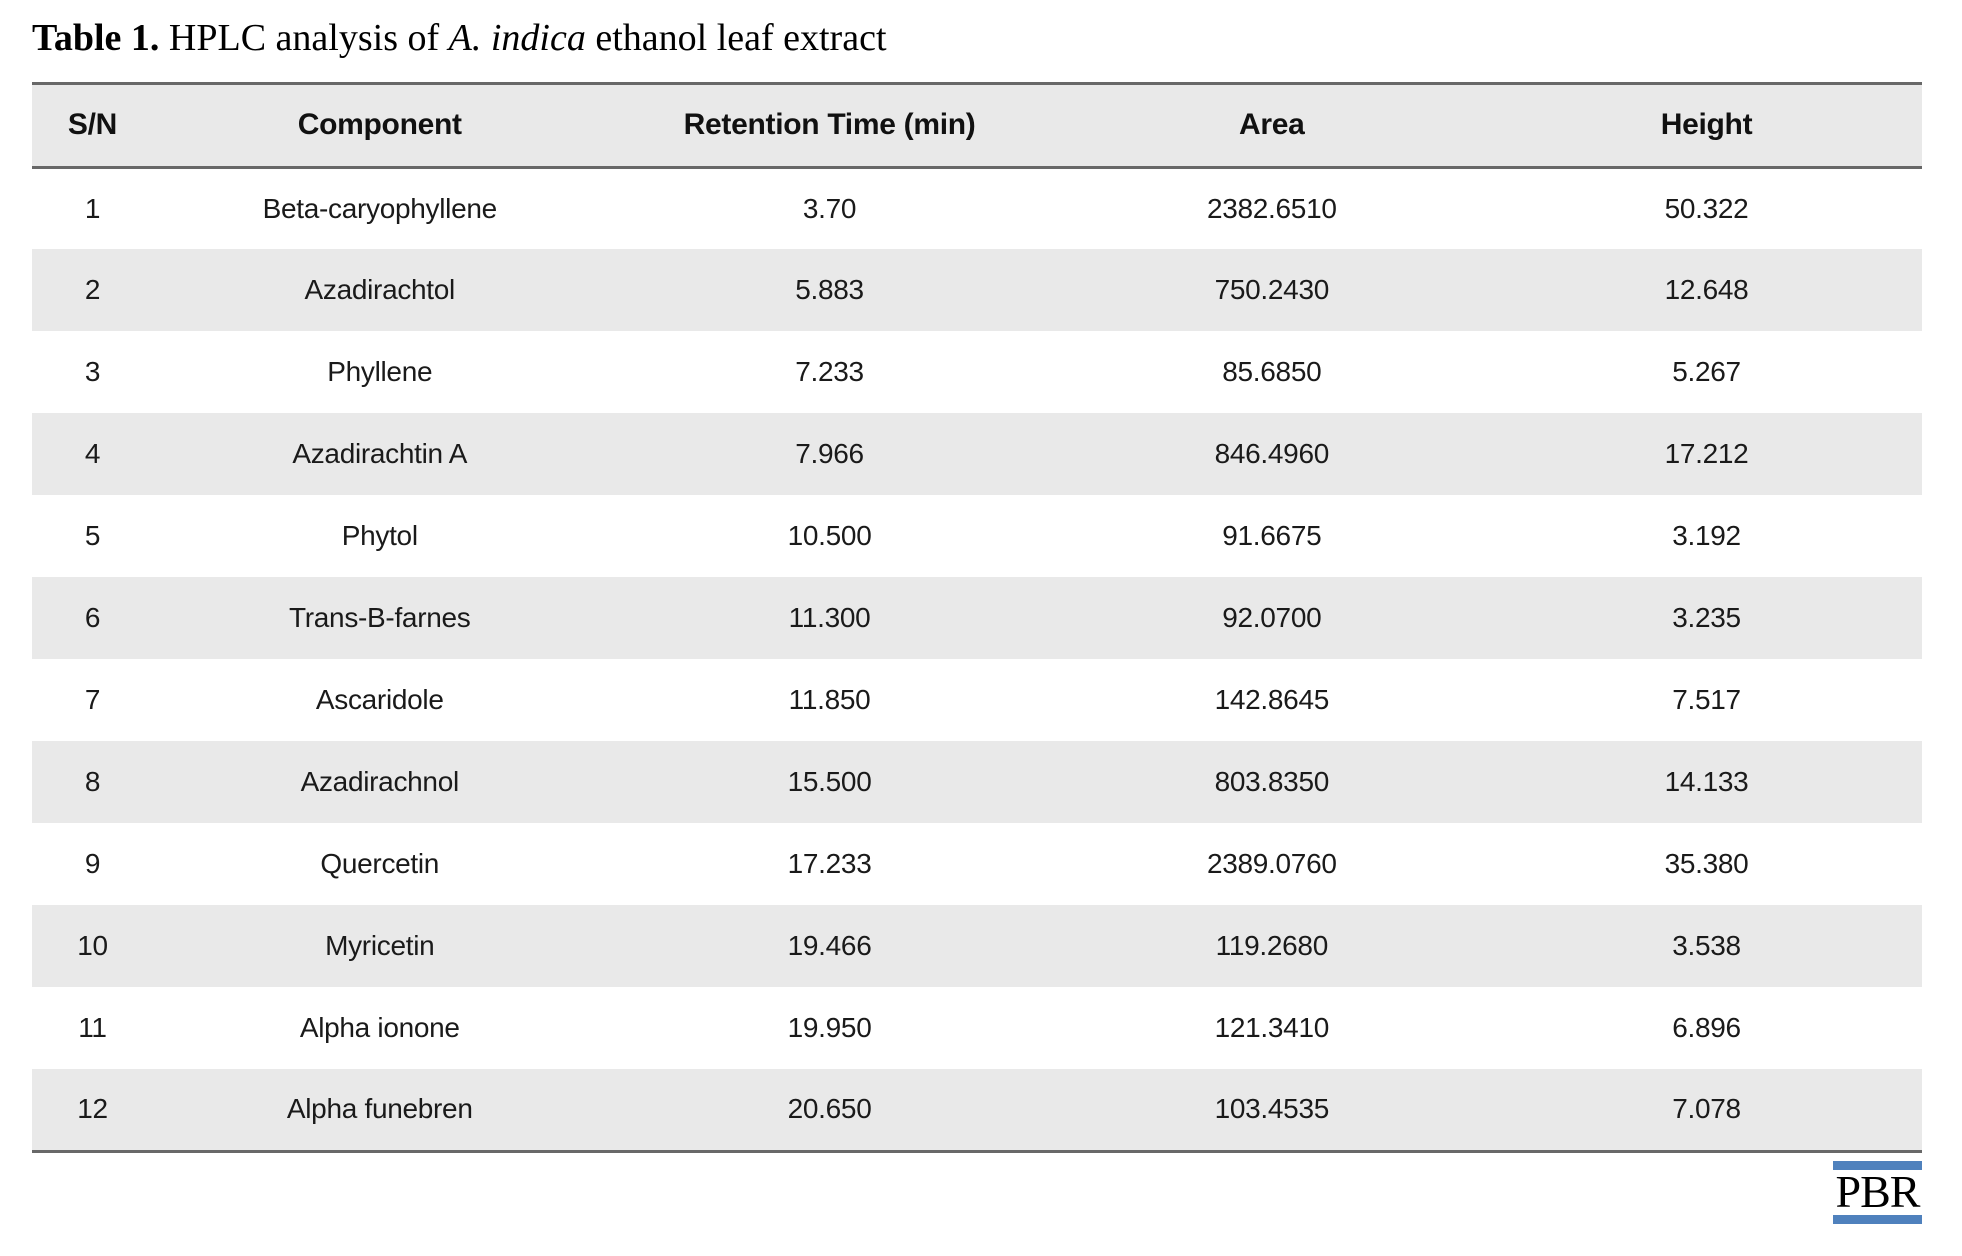 The height and width of the screenshot is (1256, 1962). Describe the element at coordinates (829, 864) in the screenshot. I see `cell-retention-time: 17.233` at that location.